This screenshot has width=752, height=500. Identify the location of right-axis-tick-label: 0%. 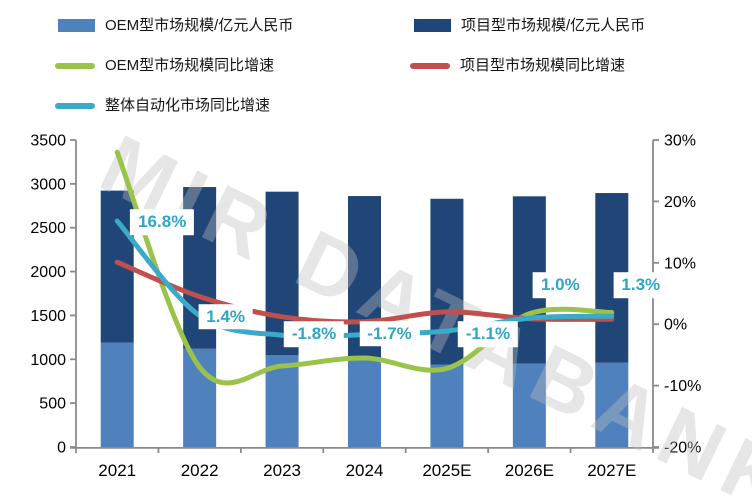
(675, 325).